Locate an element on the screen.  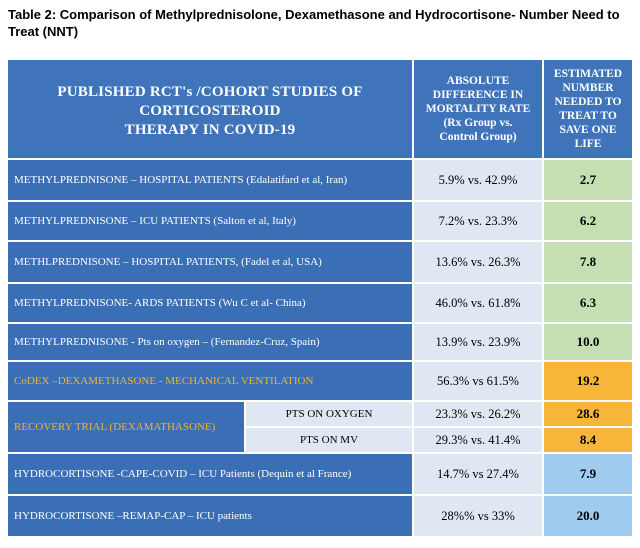
row-2-nnt: 6.2 is located at coordinates (588, 221).